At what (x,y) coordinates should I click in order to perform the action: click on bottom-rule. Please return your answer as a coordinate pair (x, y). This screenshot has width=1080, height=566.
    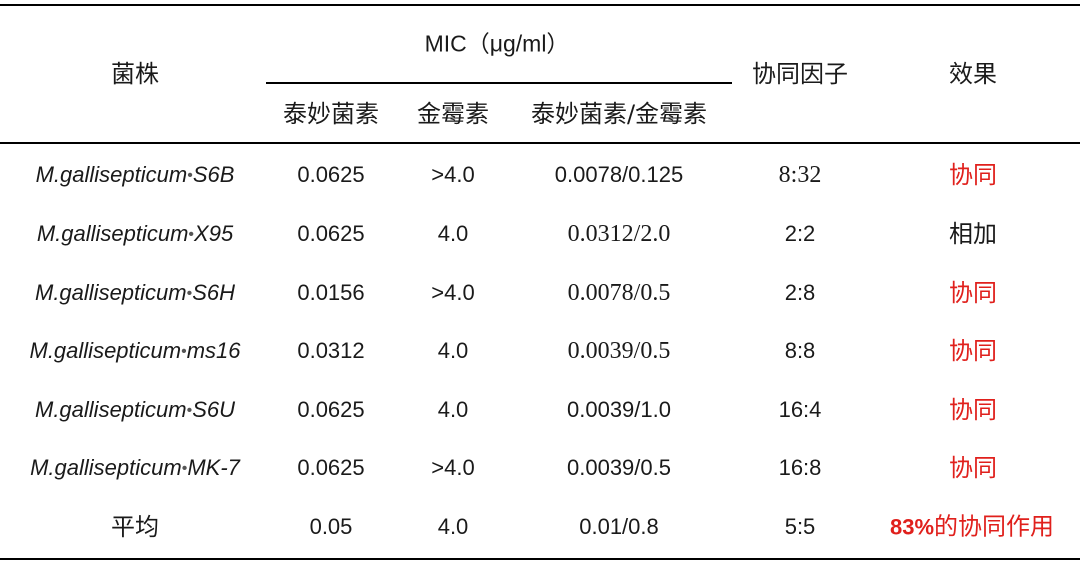
    Looking at the image, I should click on (540, 559).